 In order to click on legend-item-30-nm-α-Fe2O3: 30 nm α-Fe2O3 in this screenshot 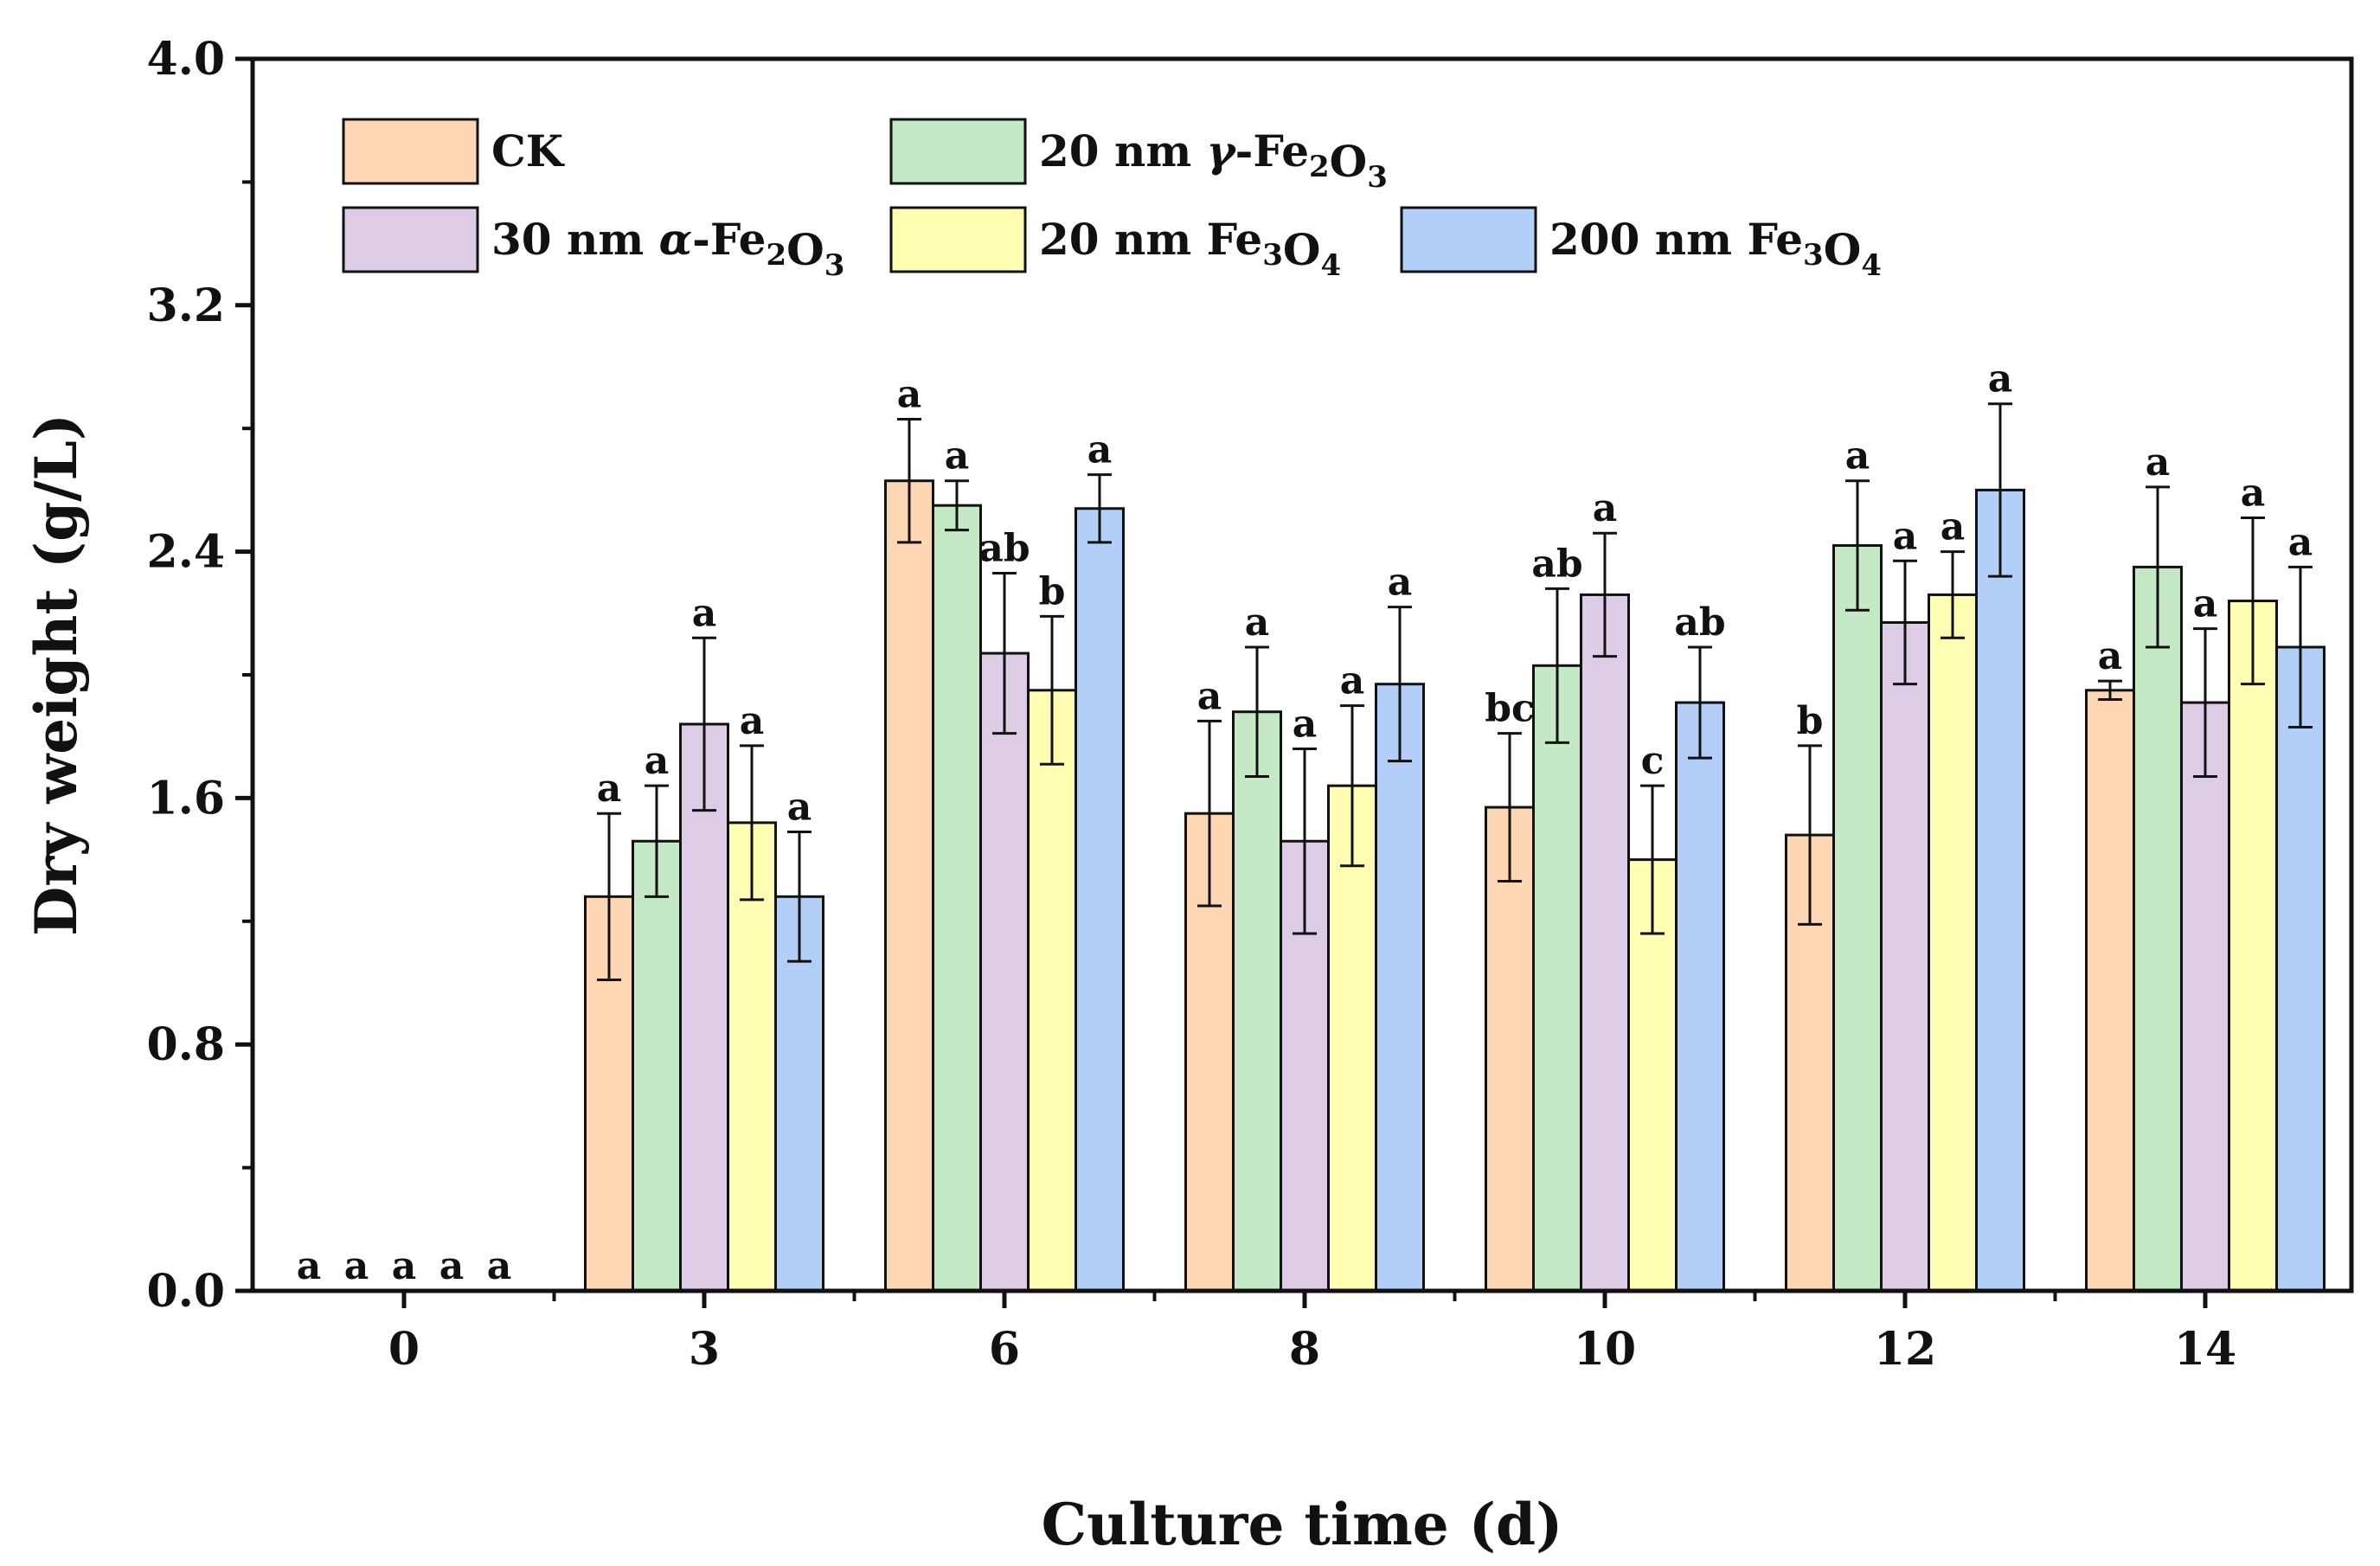, I will do `click(593, 244)`.